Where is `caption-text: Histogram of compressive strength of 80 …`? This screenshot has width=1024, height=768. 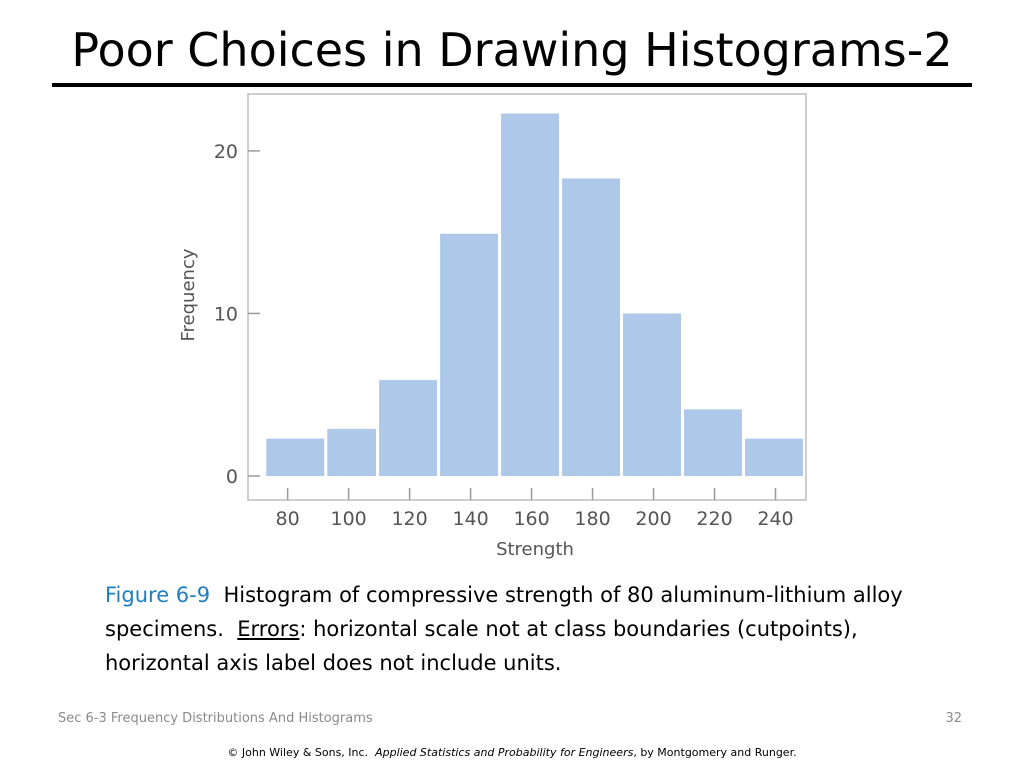 caption-text: Histogram of compressive strength of 80 … is located at coordinates (504, 612).